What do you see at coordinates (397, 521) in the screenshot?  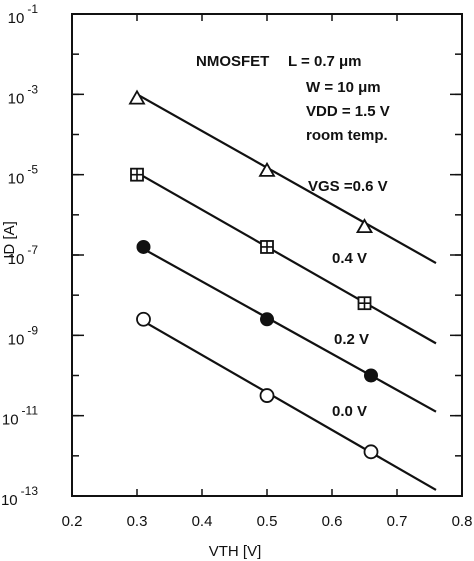 I see `x-tick-label: 0.7` at bounding box center [397, 521].